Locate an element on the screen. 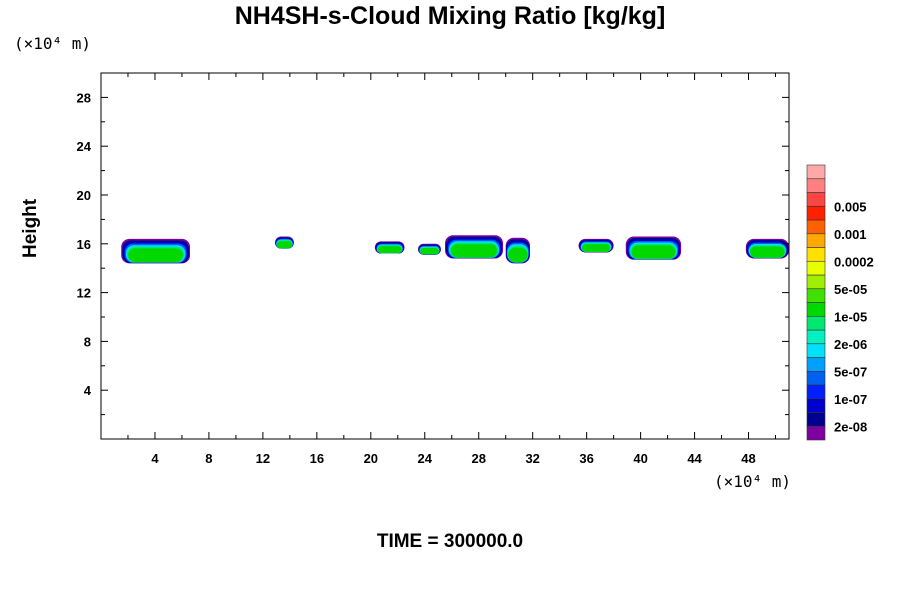  time-footer: TIME = 300000.0 is located at coordinates (450, 541).